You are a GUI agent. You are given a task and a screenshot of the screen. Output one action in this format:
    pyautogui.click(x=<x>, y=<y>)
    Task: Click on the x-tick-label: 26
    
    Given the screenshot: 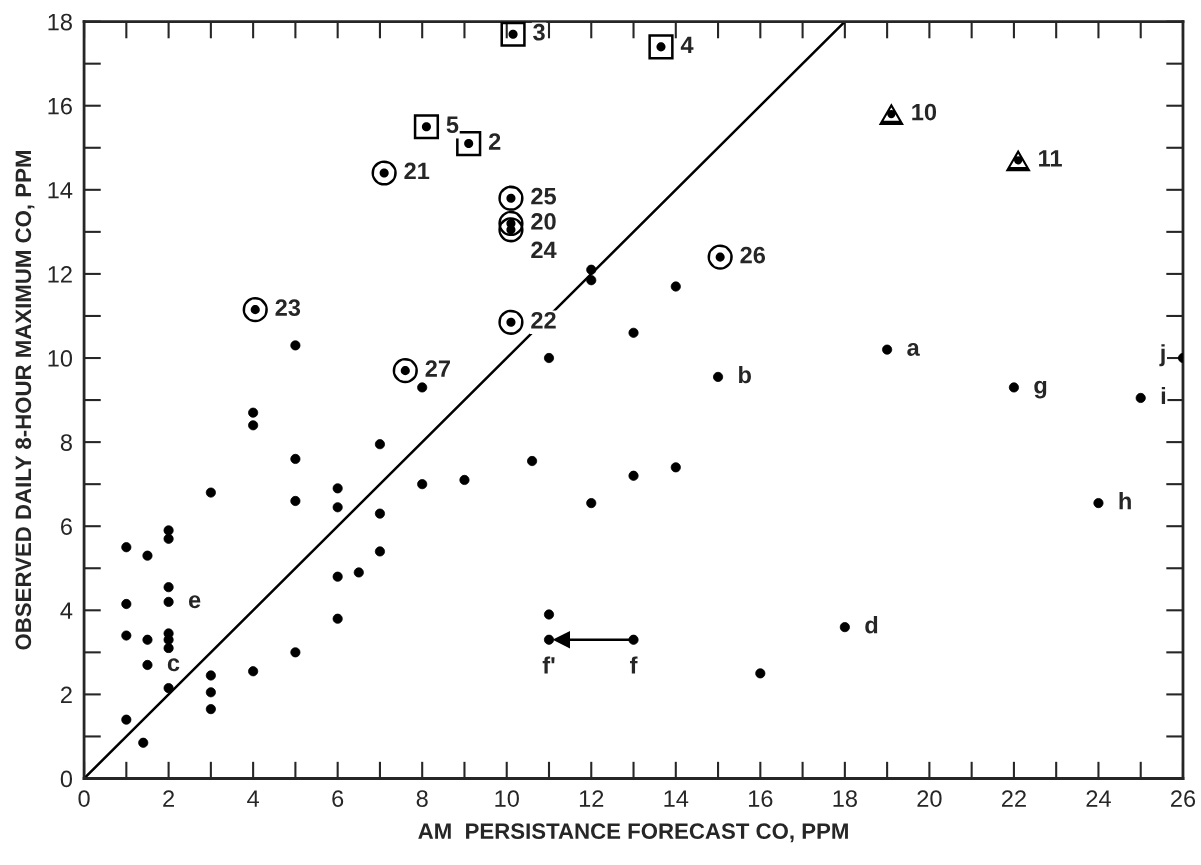 What is the action you would take?
    pyautogui.click(x=1183, y=798)
    